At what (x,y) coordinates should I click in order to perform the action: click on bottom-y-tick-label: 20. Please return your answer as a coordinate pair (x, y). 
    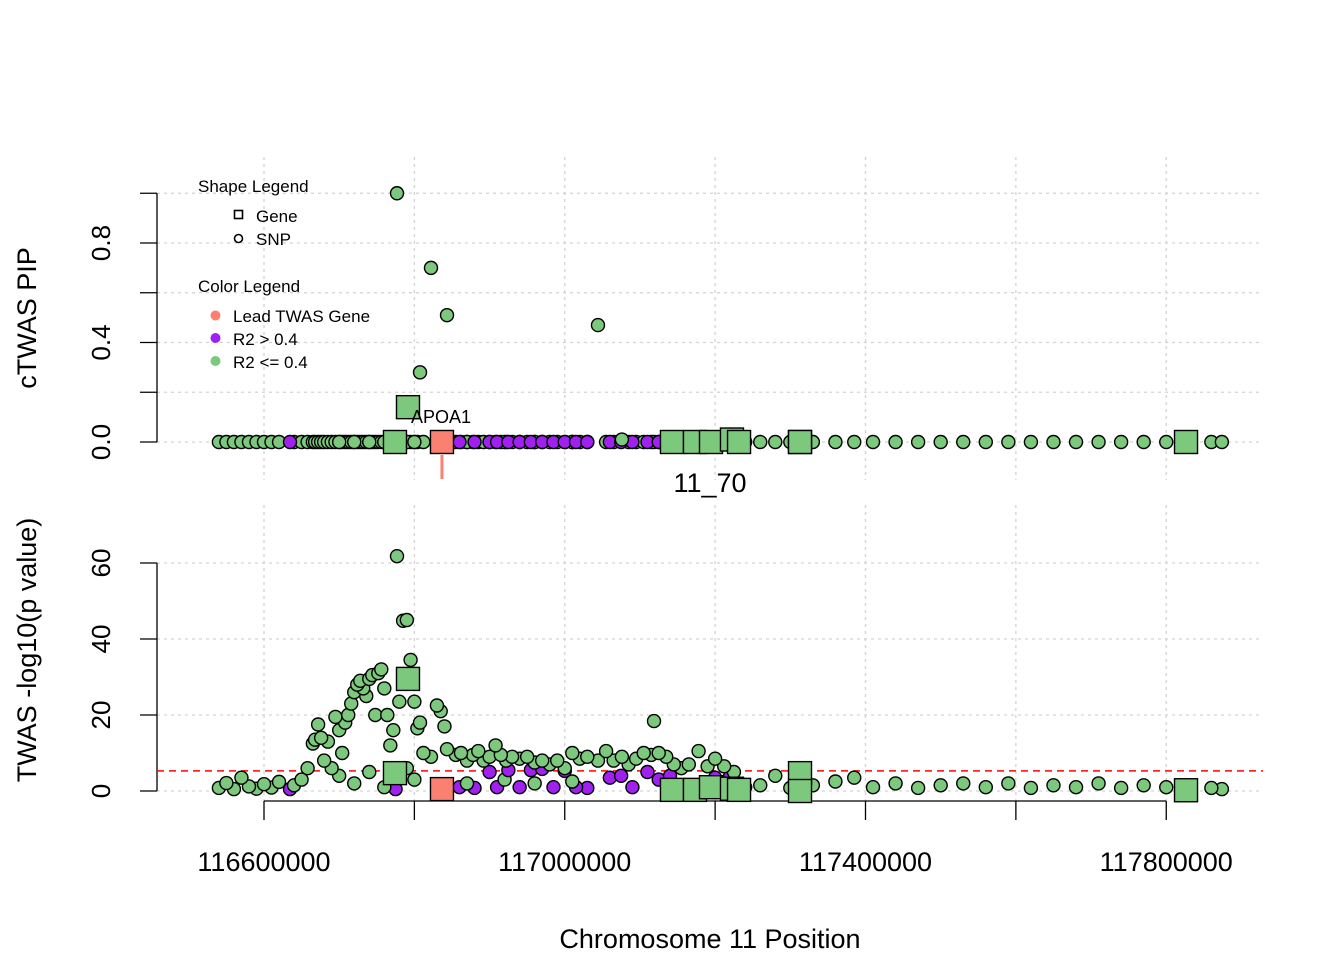
    Looking at the image, I should click on (101, 715).